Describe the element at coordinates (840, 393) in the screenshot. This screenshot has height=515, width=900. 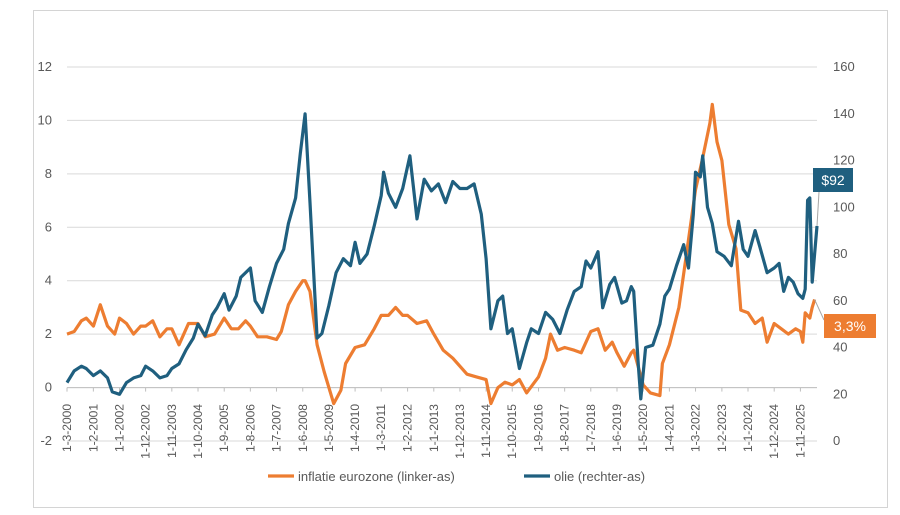
I see `y-right-tick-label: 20` at that location.